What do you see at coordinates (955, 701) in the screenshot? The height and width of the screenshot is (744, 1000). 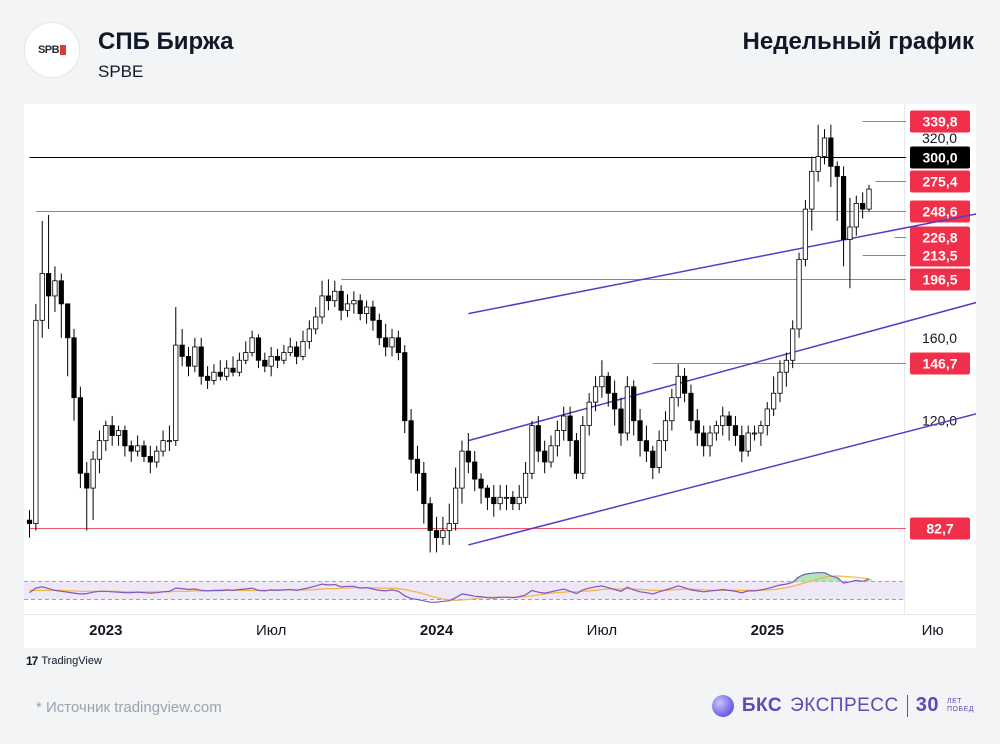 I see `bcs-caption-line-1: ЛЕТ` at bounding box center [955, 701].